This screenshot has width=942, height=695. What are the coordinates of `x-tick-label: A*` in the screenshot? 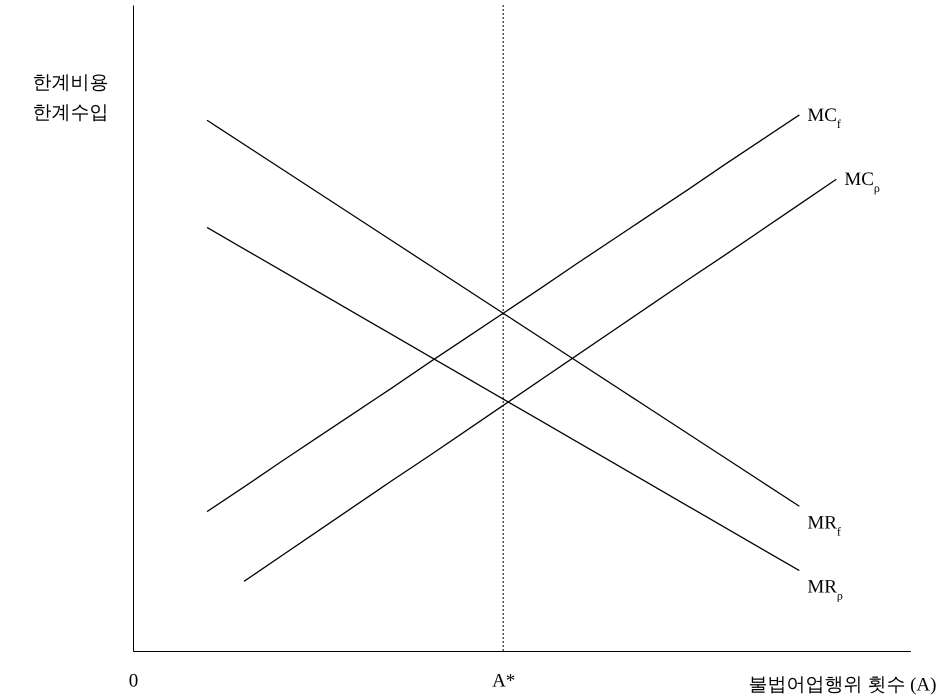 It's located at (504, 681).